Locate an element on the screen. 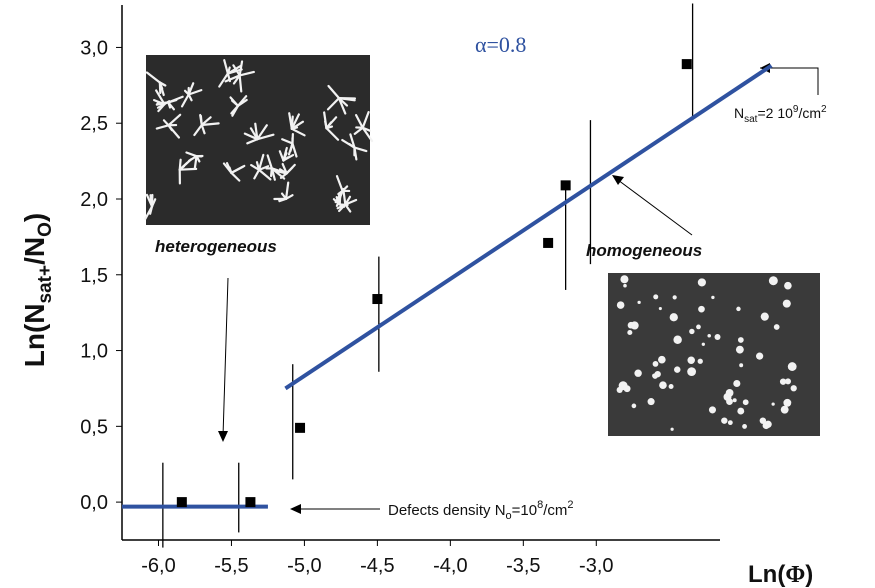  y-tick-label: 0,0 is located at coordinates (94, 503).